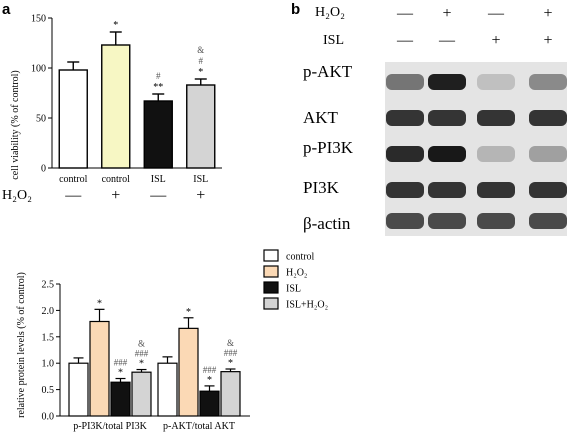  Describe the element at coordinates (321, 117) in the screenshot. I see `blot-row-label: AKT` at that location.